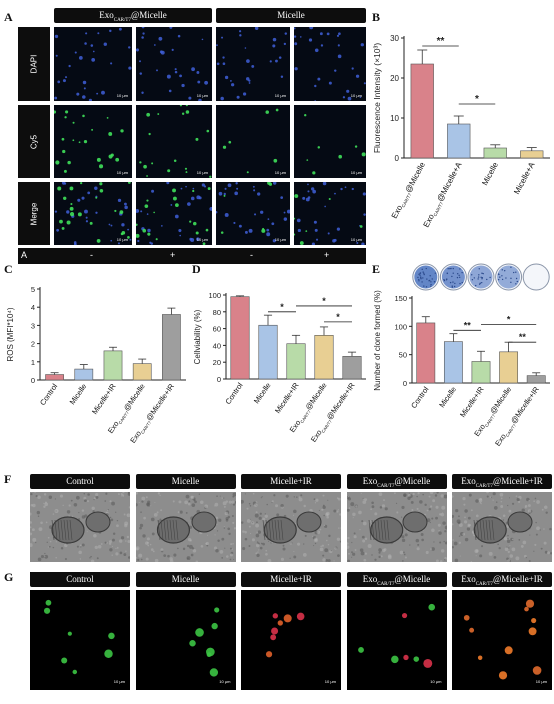 This screenshot has height=704, width=554. I want to click on y-axis-label: Cellviability (%), so click(197, 336).